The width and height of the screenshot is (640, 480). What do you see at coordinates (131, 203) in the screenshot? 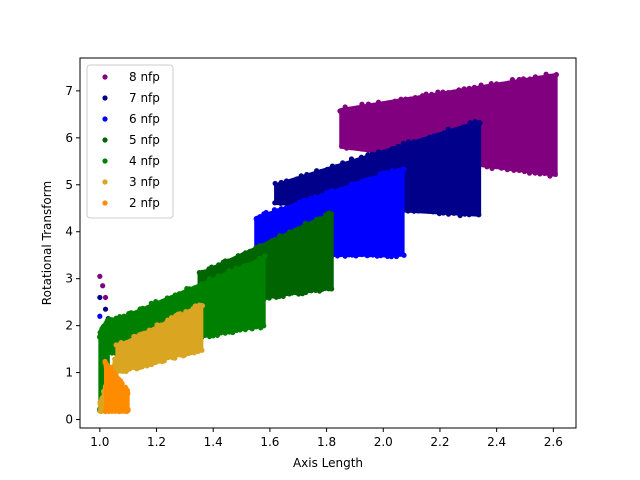
I see `legend-item: 2 nfp` at bounding box center [131, 203].